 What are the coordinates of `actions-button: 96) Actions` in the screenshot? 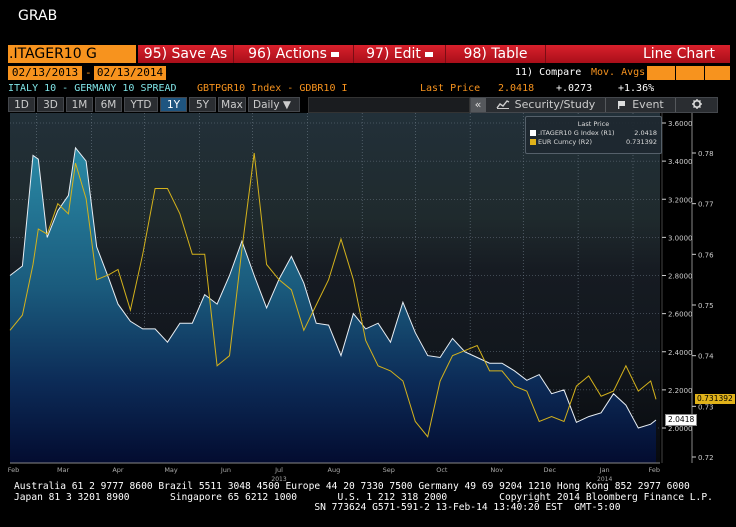 It's located at (294, 54).